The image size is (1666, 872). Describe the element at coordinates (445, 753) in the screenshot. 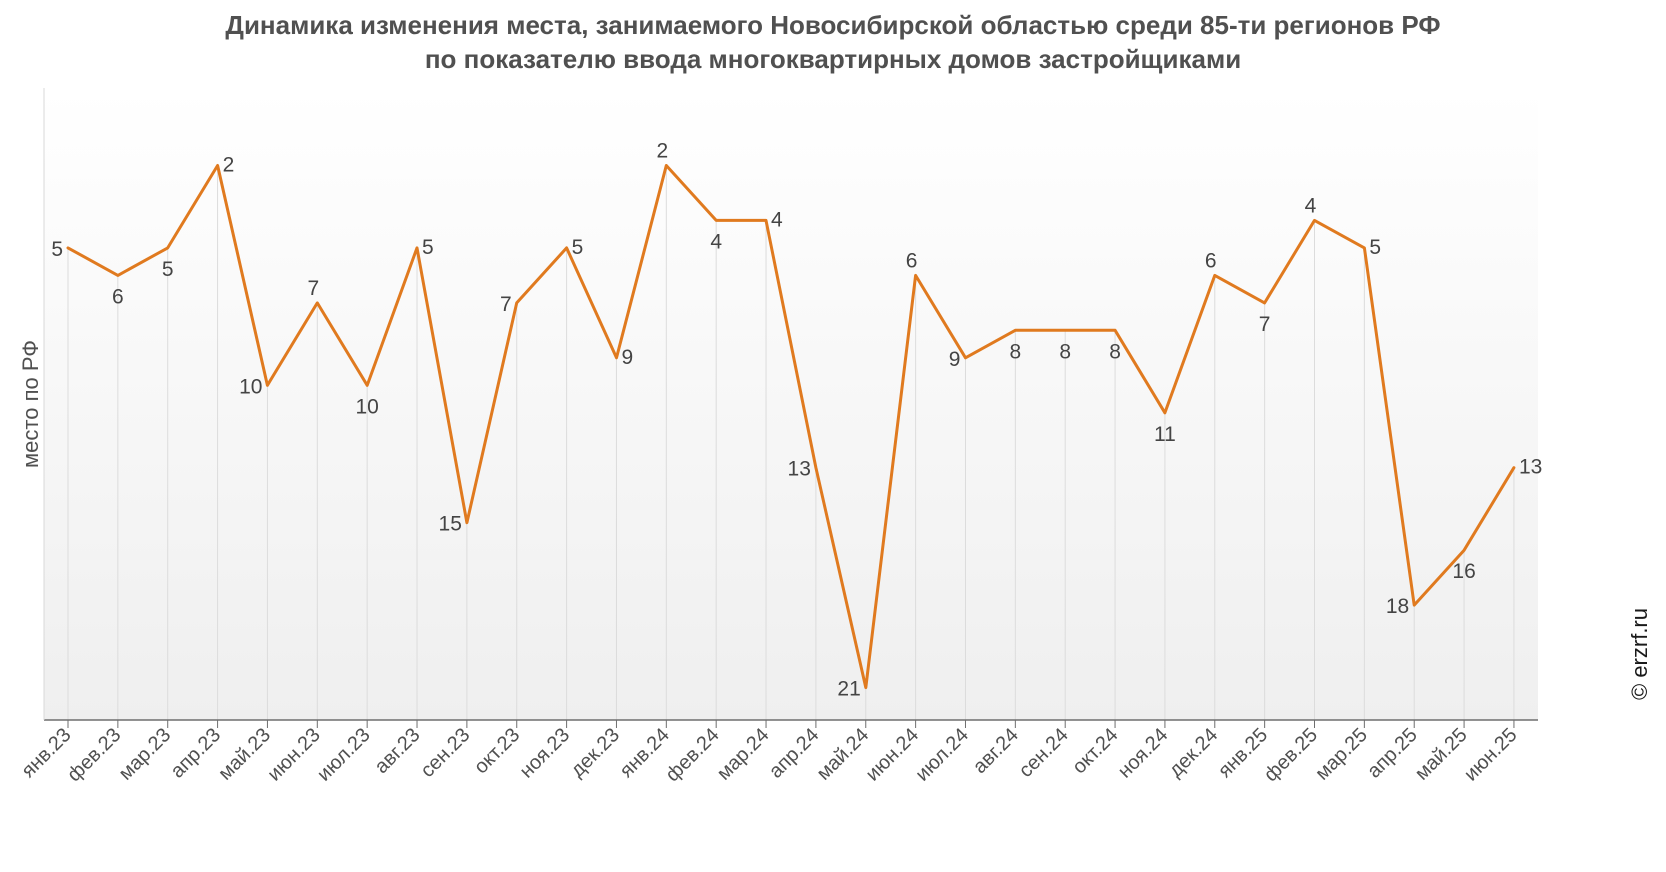

I see `x-tick-label: сен.23` at that location.